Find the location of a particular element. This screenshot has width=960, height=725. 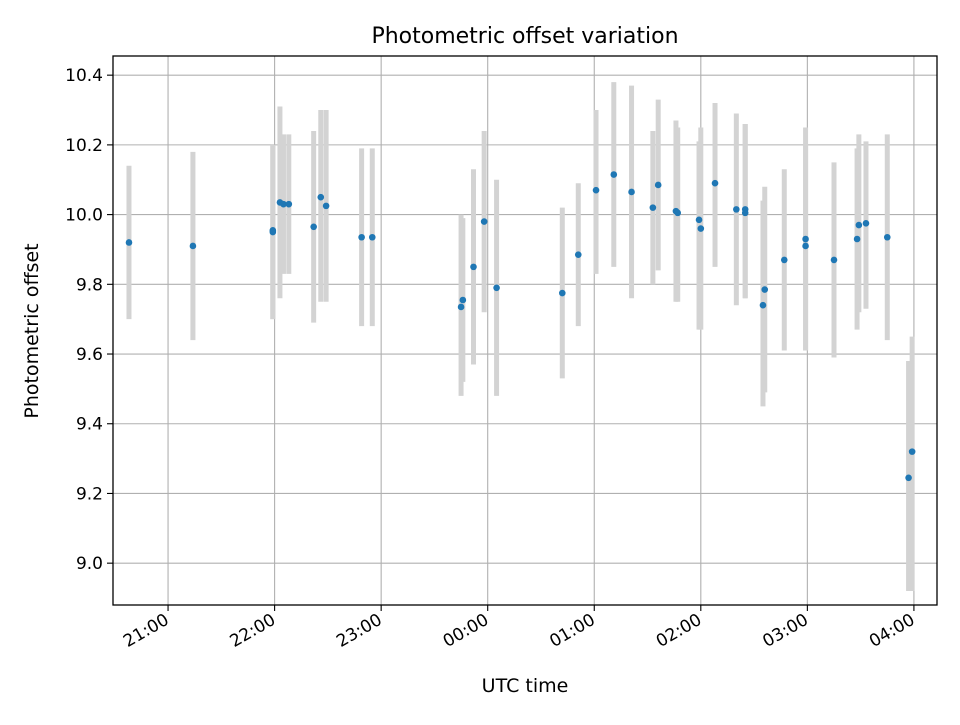

x-axis-label: UTC time is located at coordinates (525, 686).